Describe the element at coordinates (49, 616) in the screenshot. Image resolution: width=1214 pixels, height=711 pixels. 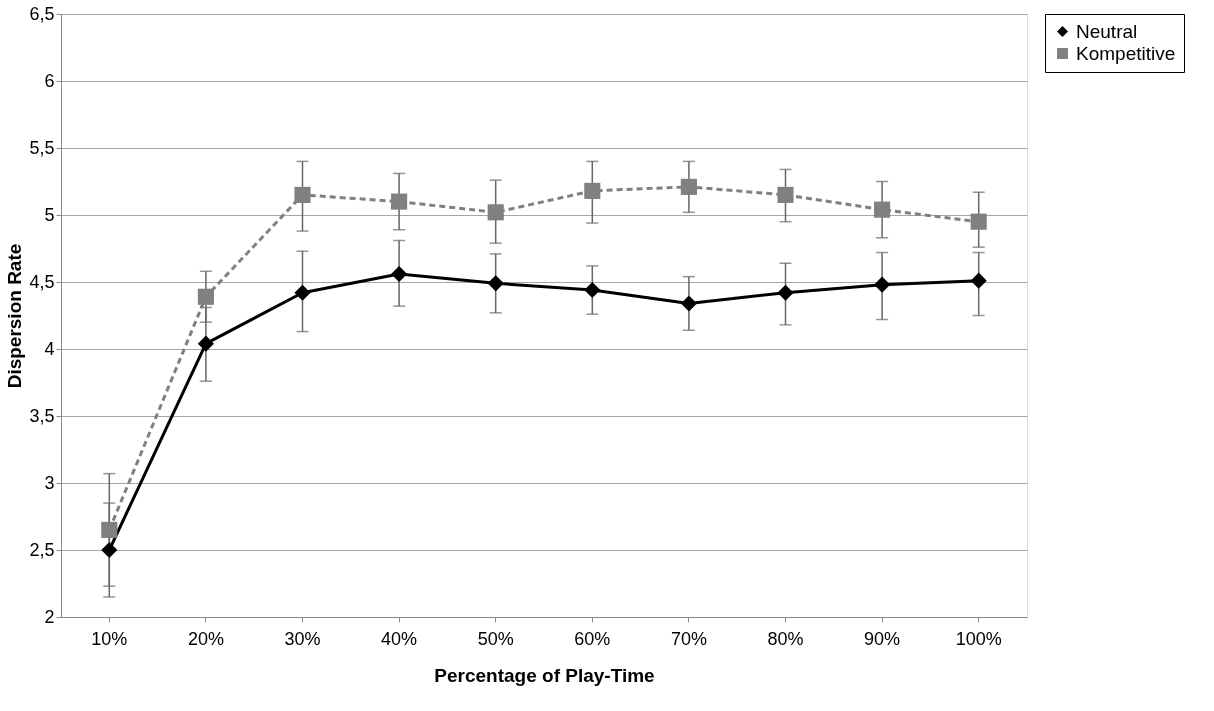
I see `y-tick-label: 2` at that location.